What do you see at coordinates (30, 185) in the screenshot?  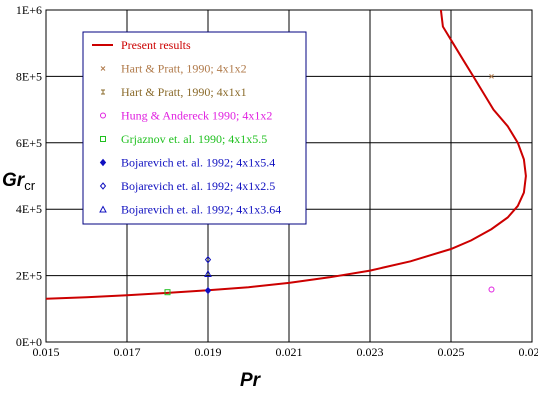 I see `y-axis-title-sub: cr` at bounding box center [30, 185].